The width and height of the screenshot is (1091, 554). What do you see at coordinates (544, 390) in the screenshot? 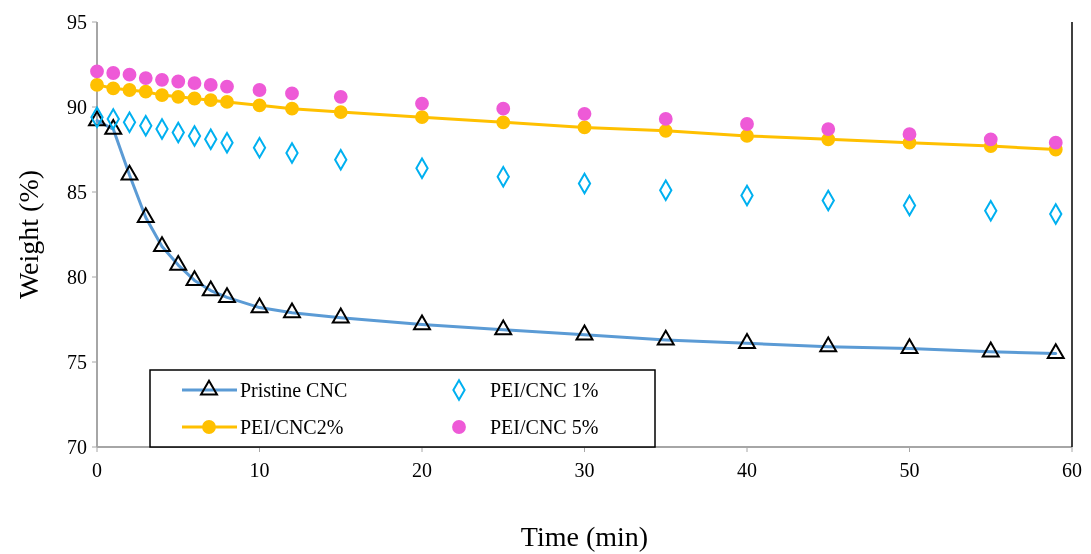
I see `legend-label: PEI/CNC 1%` at bounding box center [544, 390].